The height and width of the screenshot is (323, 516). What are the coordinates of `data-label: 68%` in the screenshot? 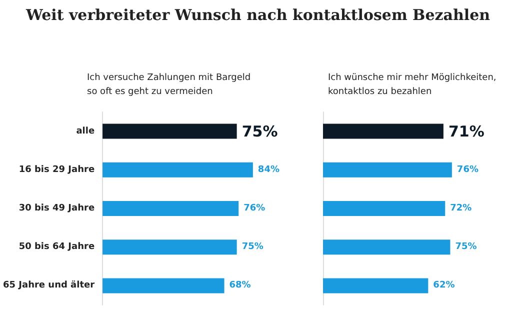 It's located at (240, 285).